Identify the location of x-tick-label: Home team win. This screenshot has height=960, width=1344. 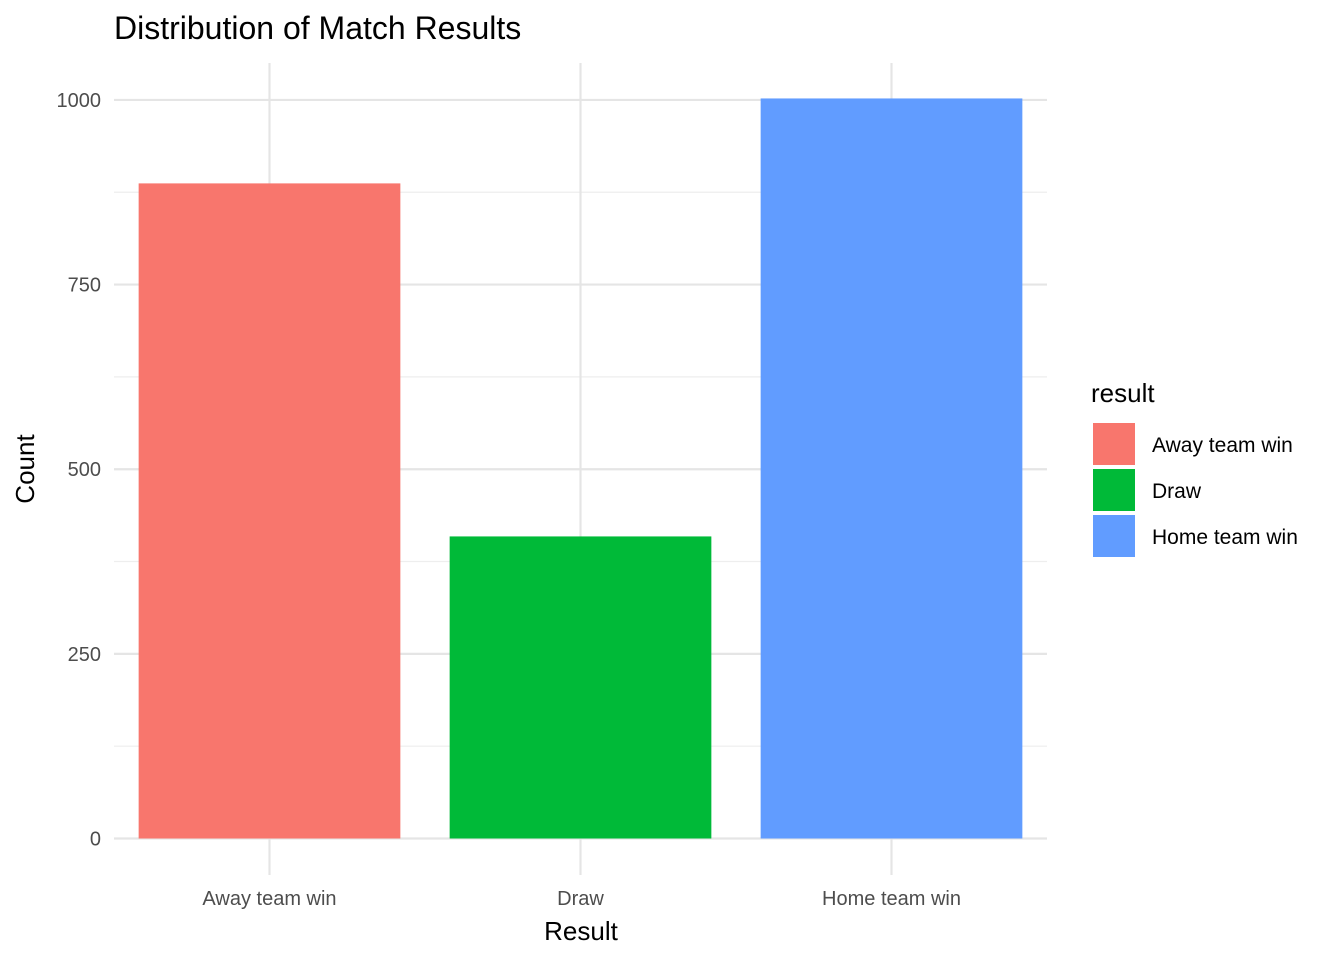
(891, 899).